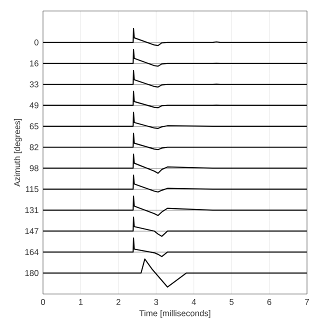  Describe the element at coordinates (31, 231) in the screenshot. I see `series-label: 147` at that location.